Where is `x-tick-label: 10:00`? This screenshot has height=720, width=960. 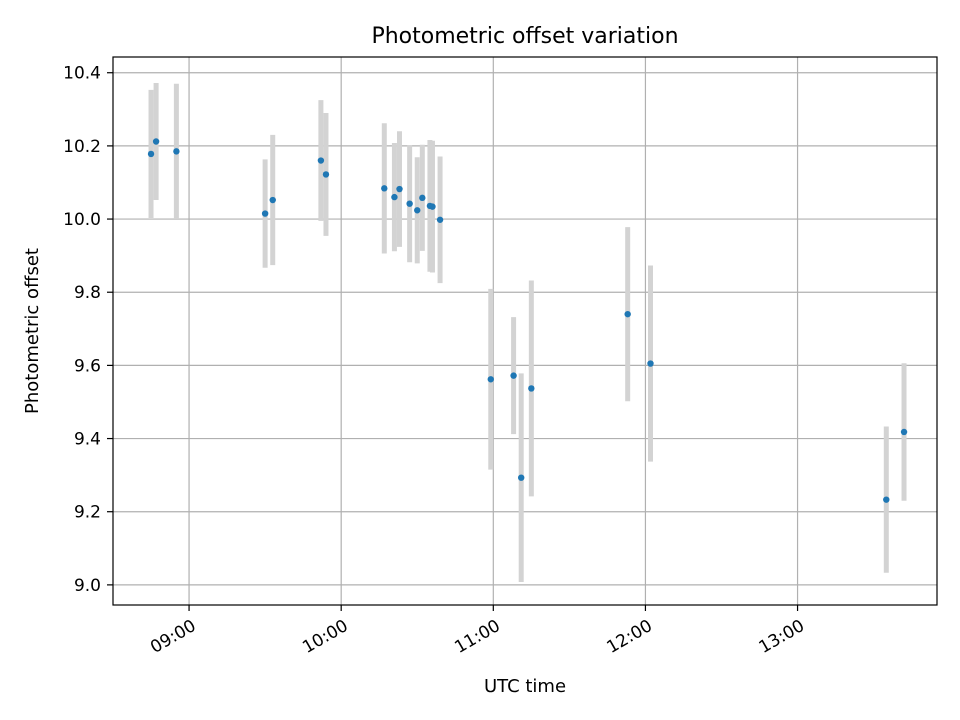 x-tick-label: 10:00 is located at coordinates (325, 637).